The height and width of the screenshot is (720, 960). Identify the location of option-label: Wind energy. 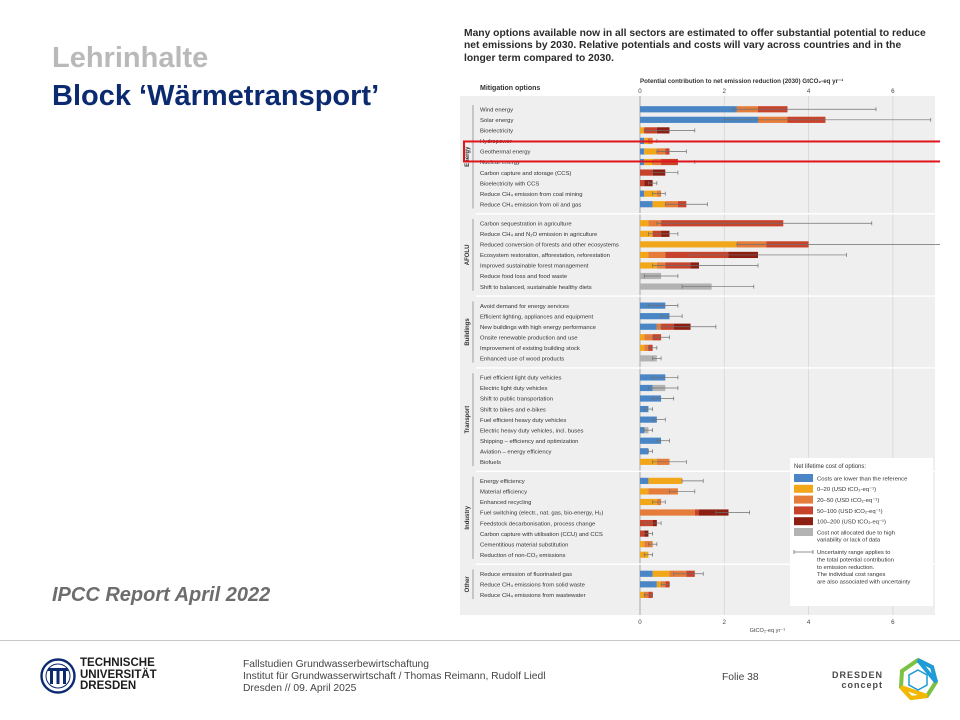
(496, 110).